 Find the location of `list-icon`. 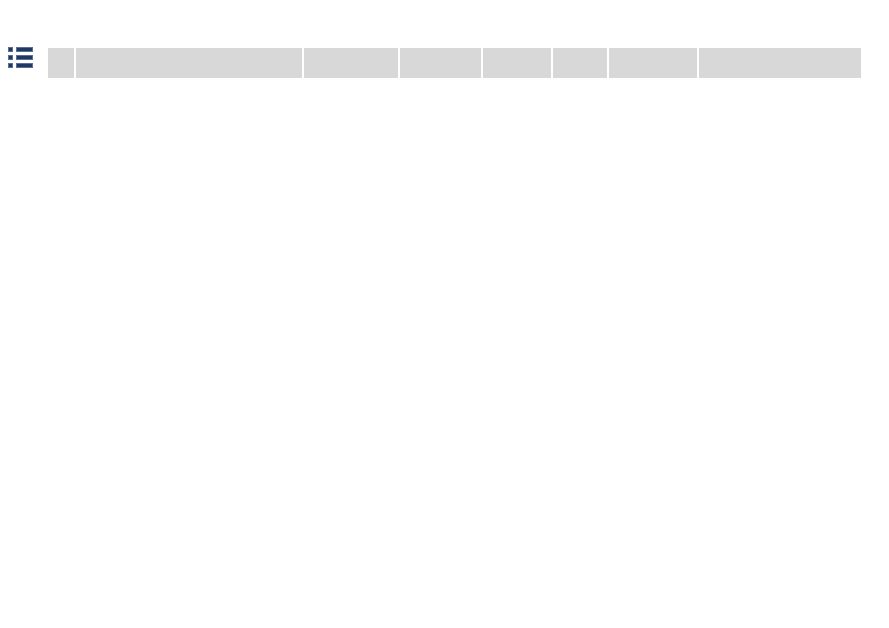

list-icon is located at coordinates (20, 57).